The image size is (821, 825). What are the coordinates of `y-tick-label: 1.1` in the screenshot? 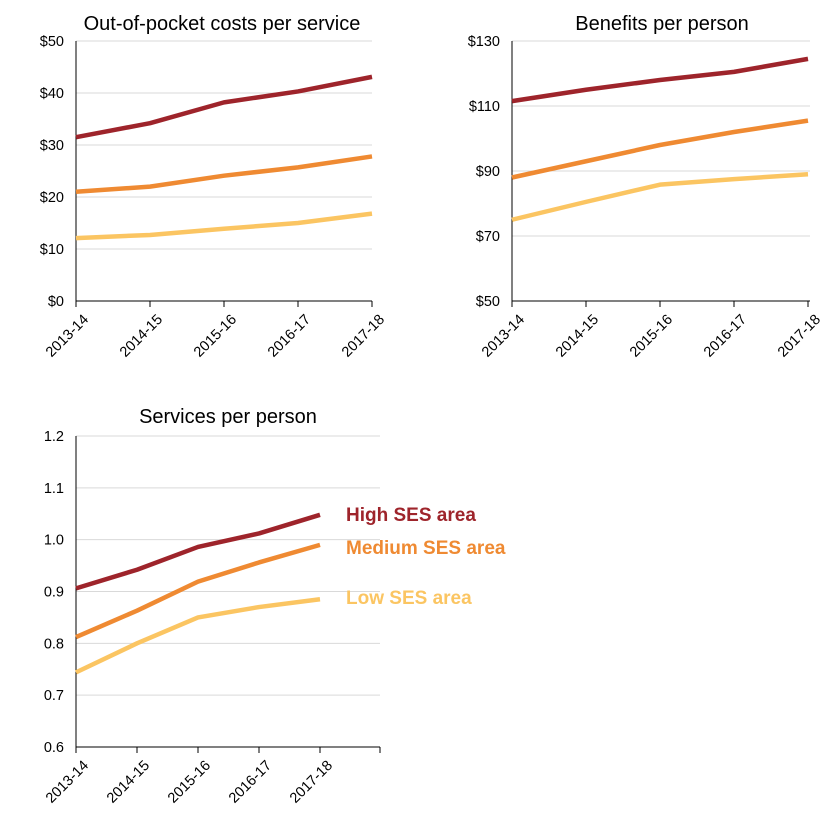 It's located at (54, 489).